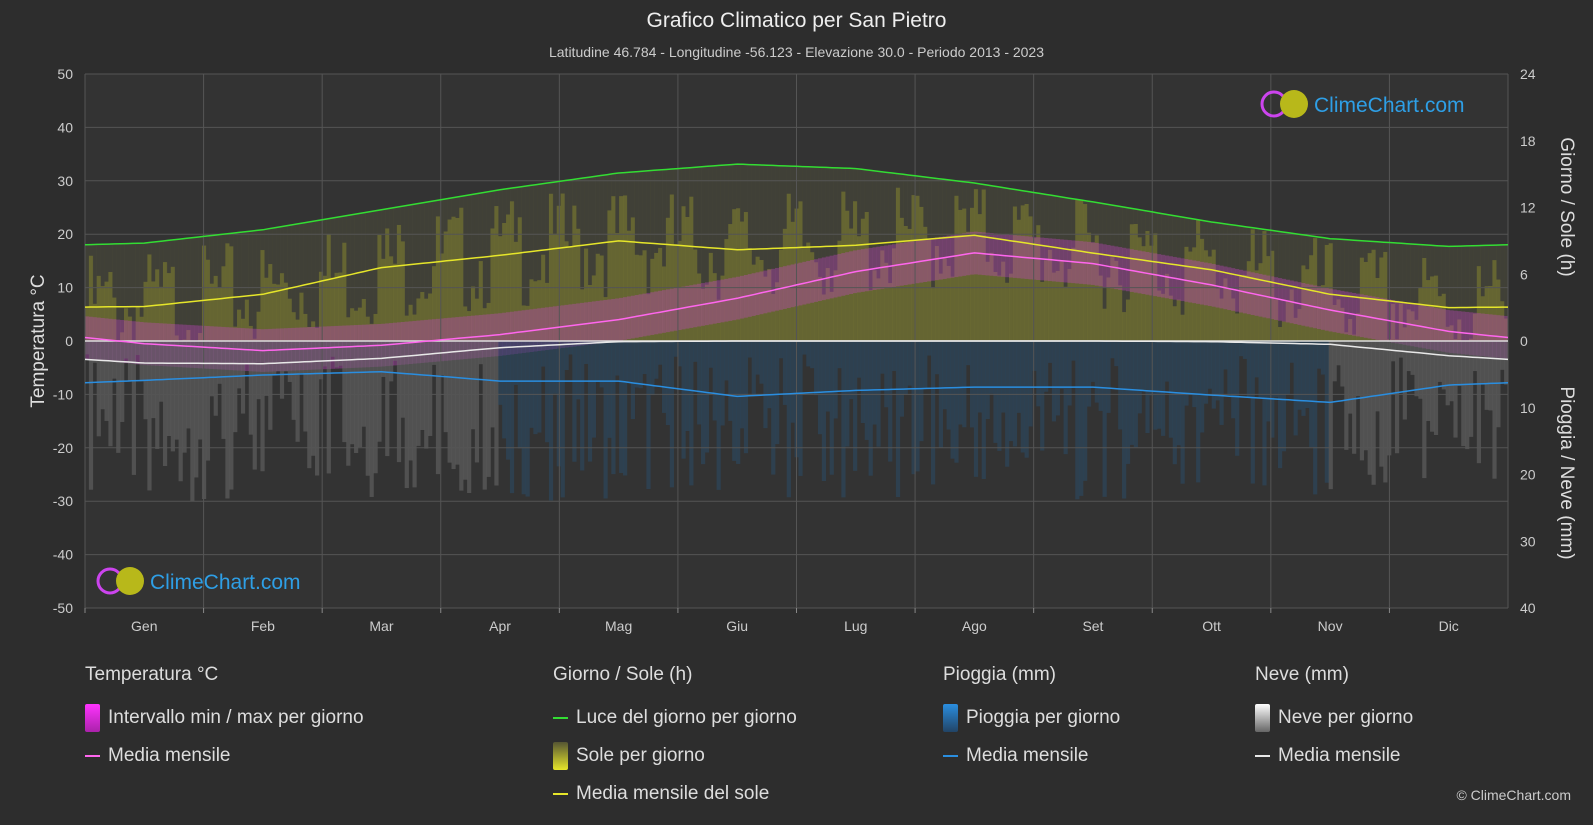 This screenshot has height=825, width=1593. Describe the element at coordinates (1330, 626) in the screenshot. I see `x-tick-label: Nov` at that location.